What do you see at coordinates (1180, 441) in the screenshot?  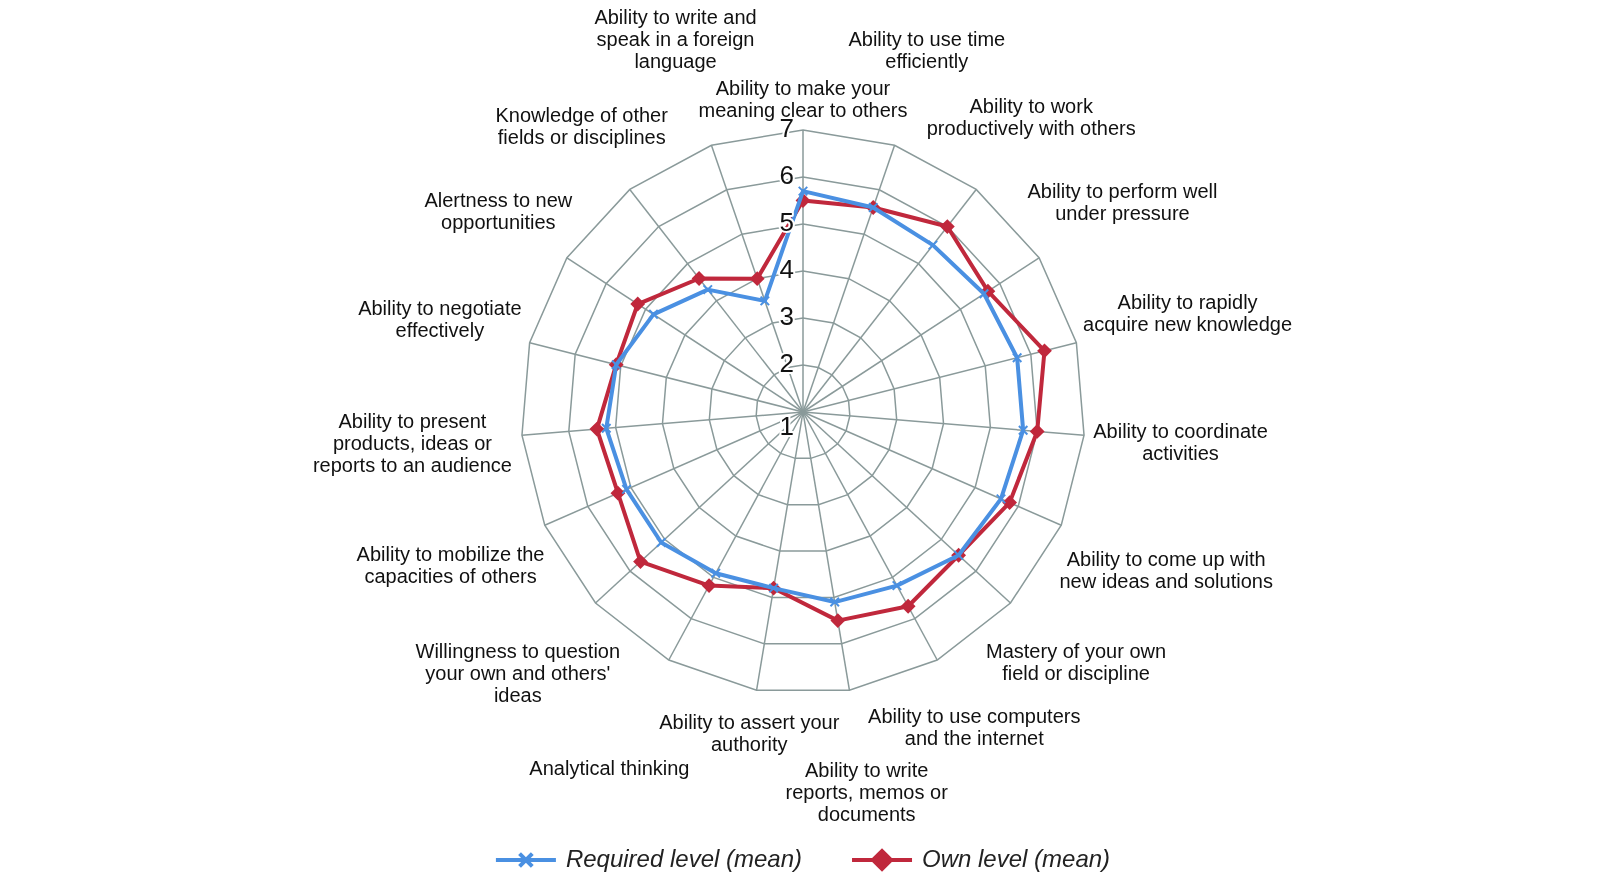 I see `spoke-label: Ability to coordinate activities` at bounding box center [1180, 441].